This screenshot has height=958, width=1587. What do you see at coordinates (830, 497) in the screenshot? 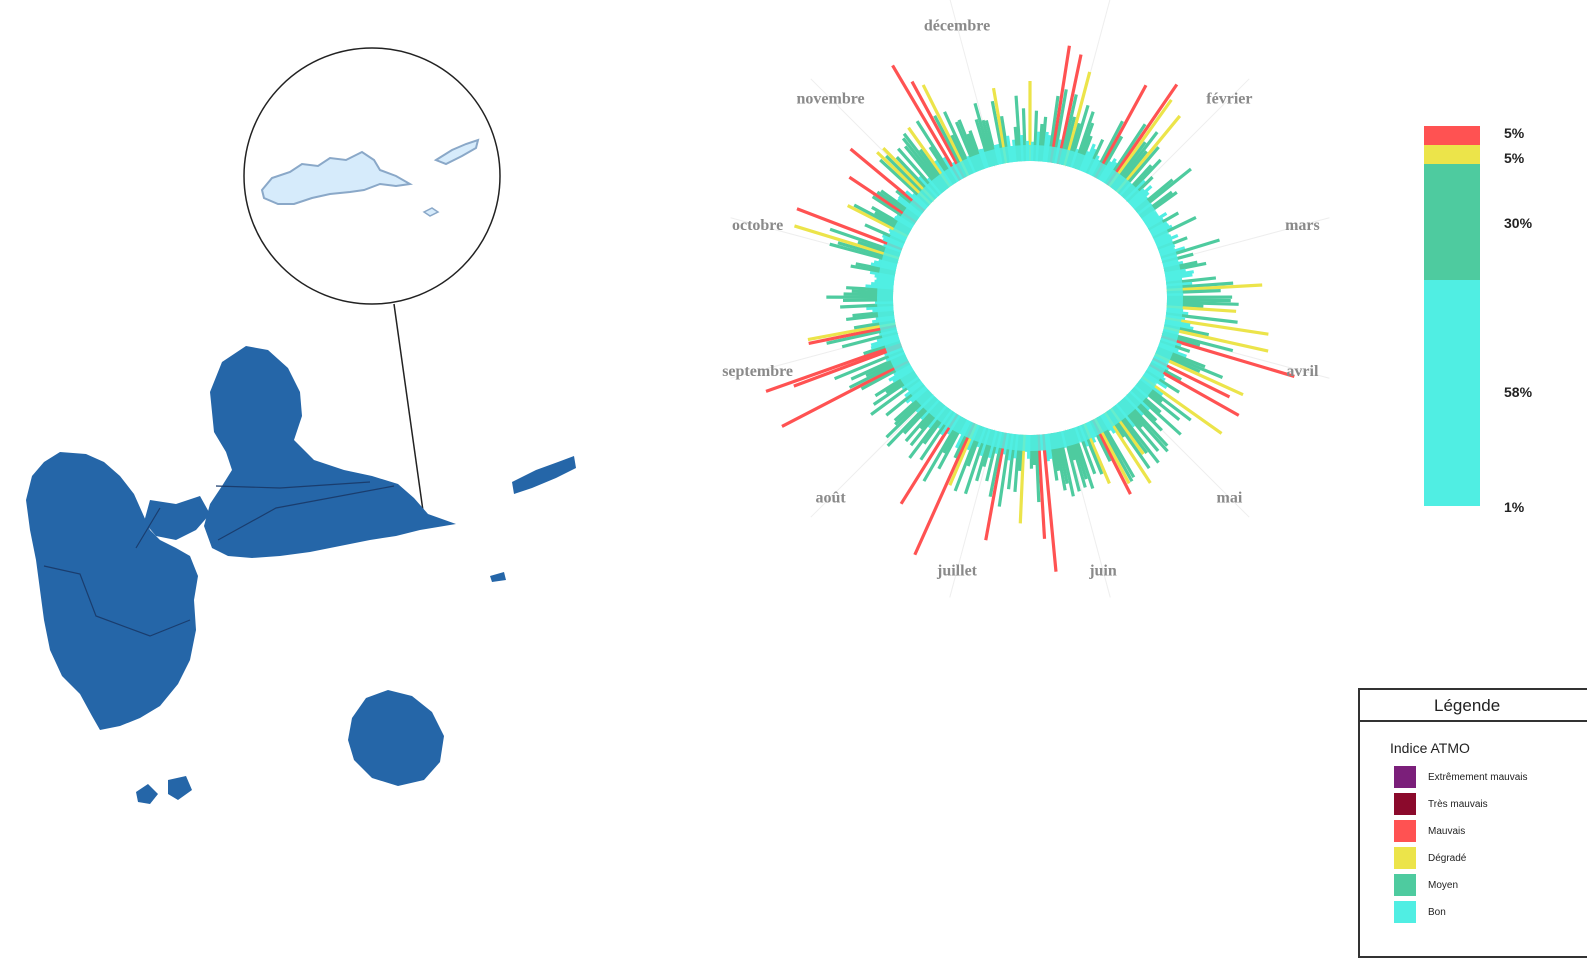
I see `month-label-7: août` at bounding box center [830, 497].